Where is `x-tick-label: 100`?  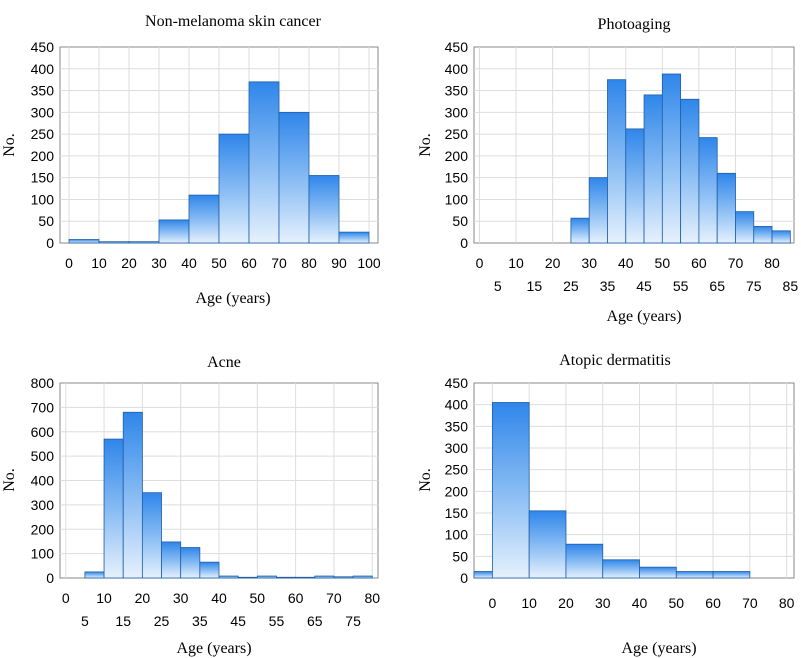 x-tick-label: 100 is located at coordinates (369, 263).